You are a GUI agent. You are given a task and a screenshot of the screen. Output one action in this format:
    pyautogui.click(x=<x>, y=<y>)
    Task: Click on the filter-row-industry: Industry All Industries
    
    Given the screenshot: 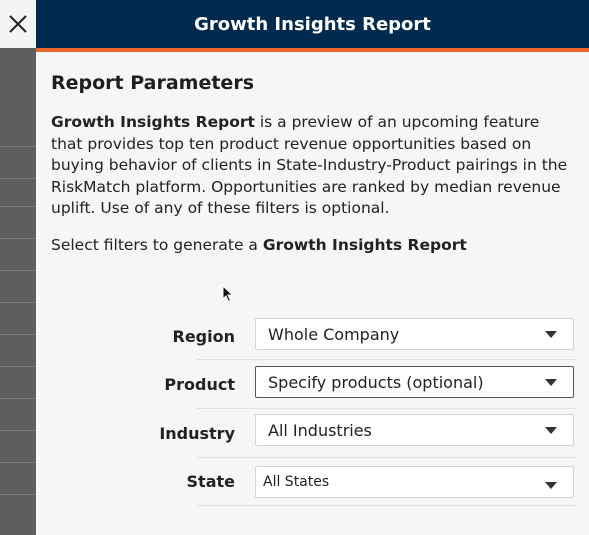 What is the action you would take?
    pyautogui.click(x=312, y=433)
    